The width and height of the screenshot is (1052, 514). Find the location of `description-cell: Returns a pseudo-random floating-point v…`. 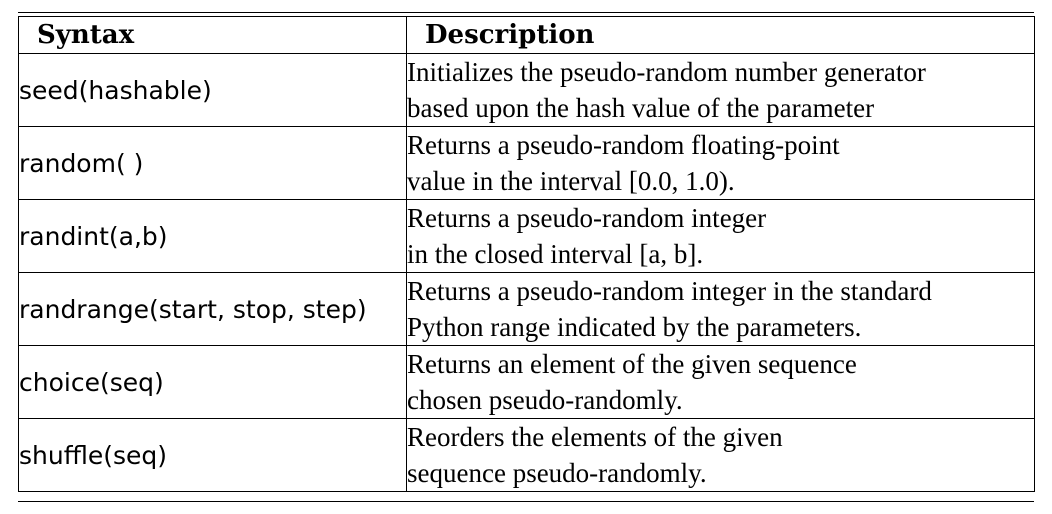

description-cell: Returns a pseudo-random floating-point v… is located at coordinates (720, 163).